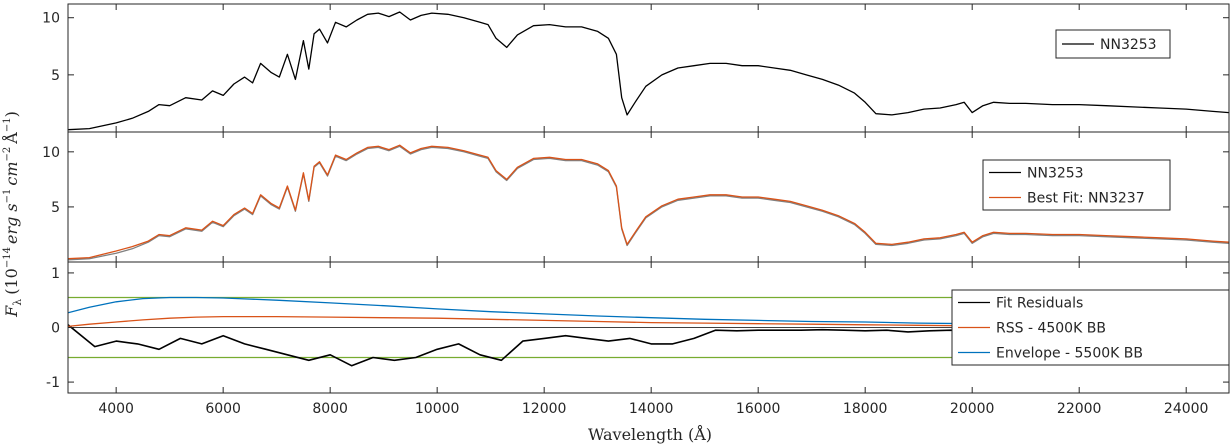 The height and width of the screenshot is (445, 1232). I want to click on x-tick-label: 4000, so click(116, 409).